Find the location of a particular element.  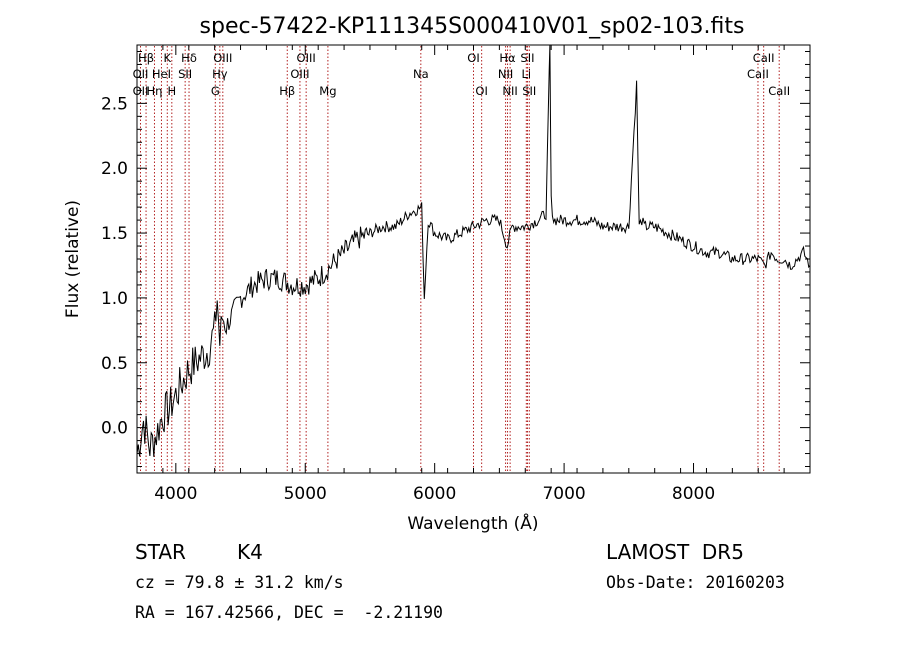

observation-date: Obs-Date: 20160203 is located at coordinates (695, 582).